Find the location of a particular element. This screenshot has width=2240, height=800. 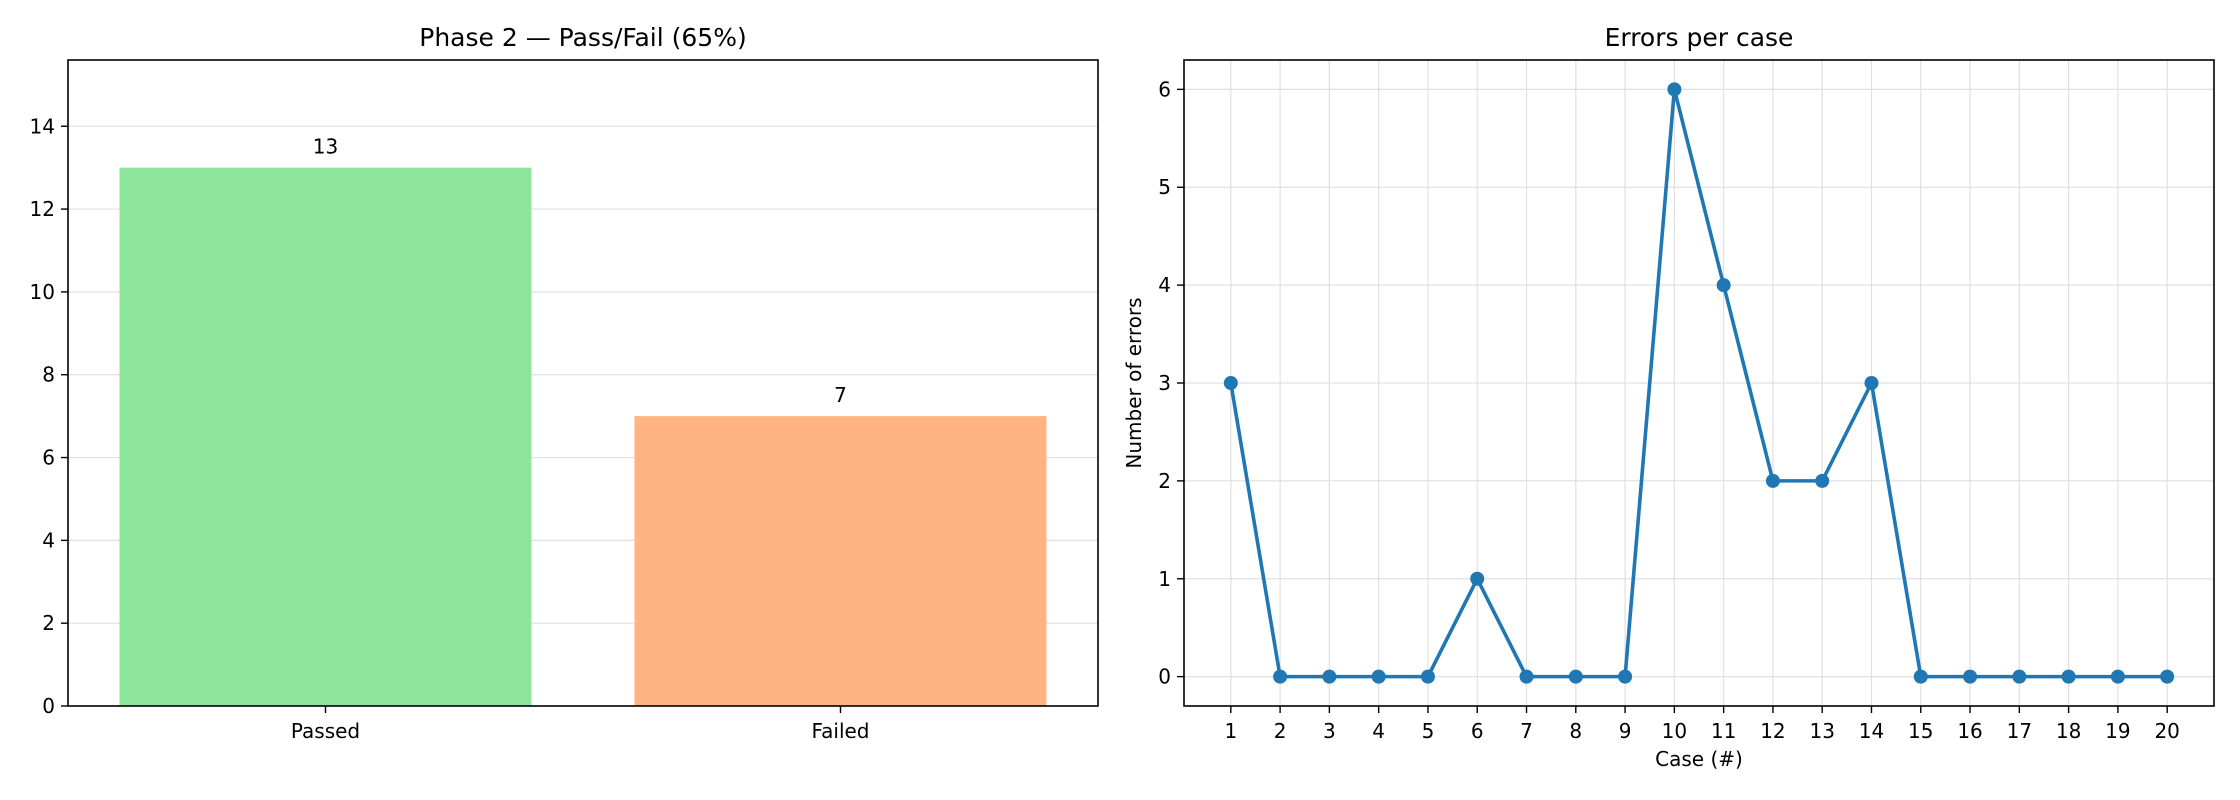

x-tick-label: 14 is located at coordinates (1871, 731).